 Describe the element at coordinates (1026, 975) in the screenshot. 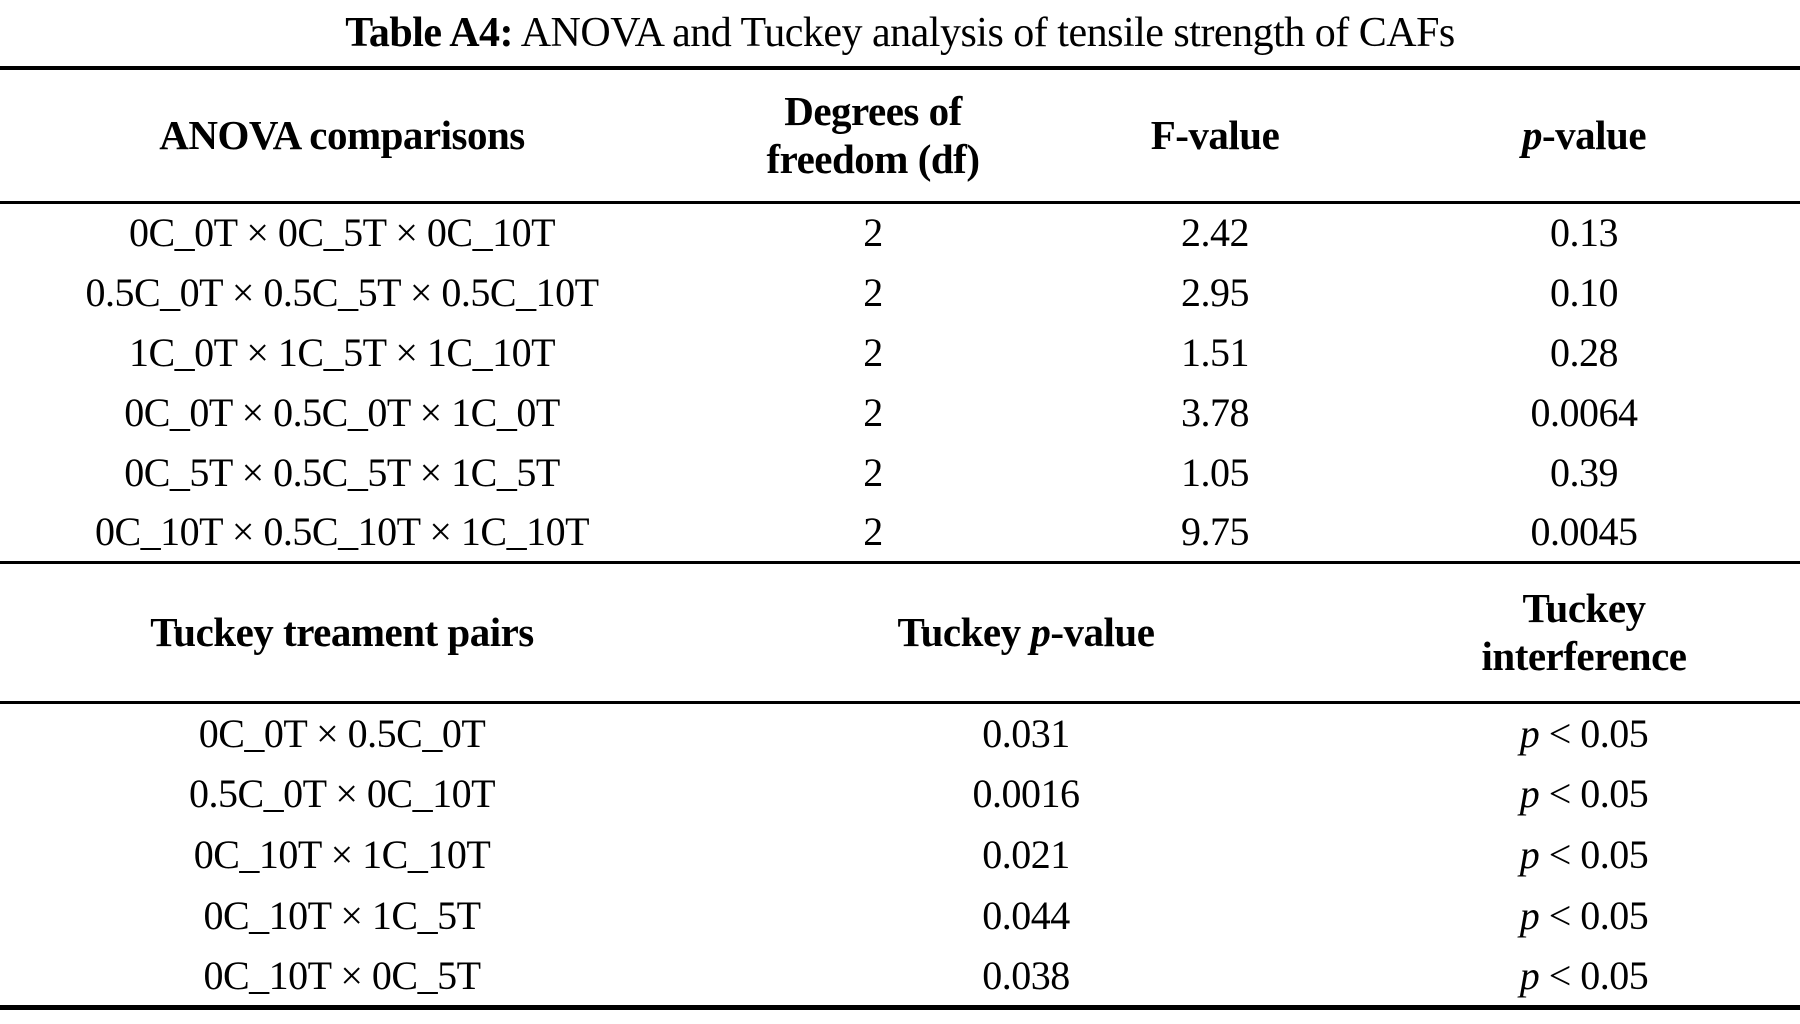

I see `tuckey-p-value: 0.038` at that location.